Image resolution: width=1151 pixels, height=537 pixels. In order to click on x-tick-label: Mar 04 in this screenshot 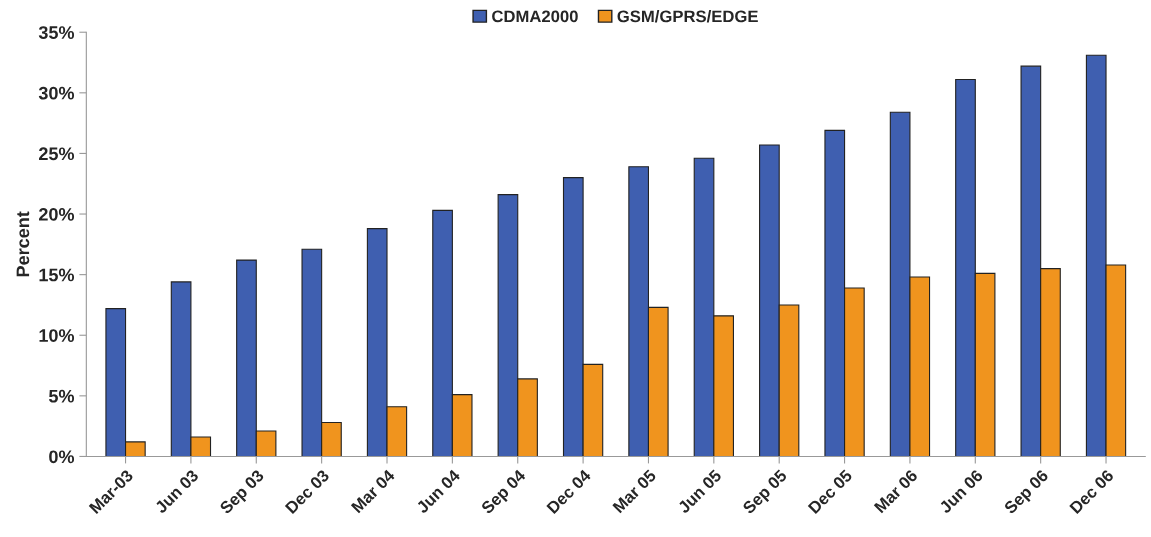, I will do `click(373, 491)`.